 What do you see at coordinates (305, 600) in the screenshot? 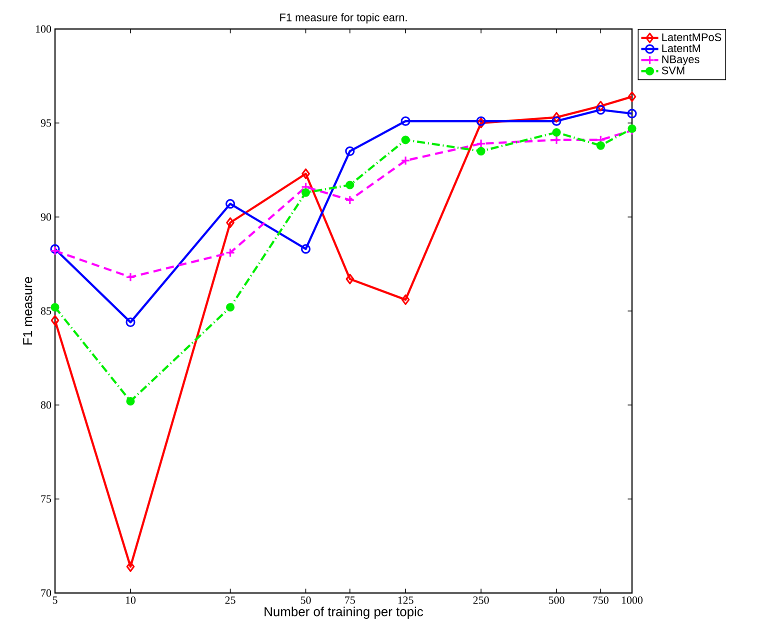
I see `x-tick-label: 50` at bounding box center [305, 600].